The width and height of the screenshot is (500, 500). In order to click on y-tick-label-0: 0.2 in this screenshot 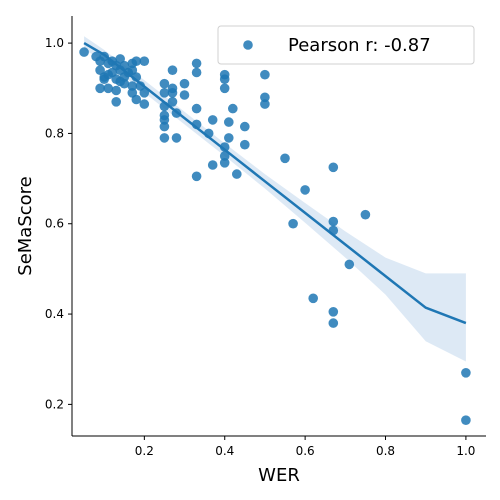, I will do `click(54, 404)`.